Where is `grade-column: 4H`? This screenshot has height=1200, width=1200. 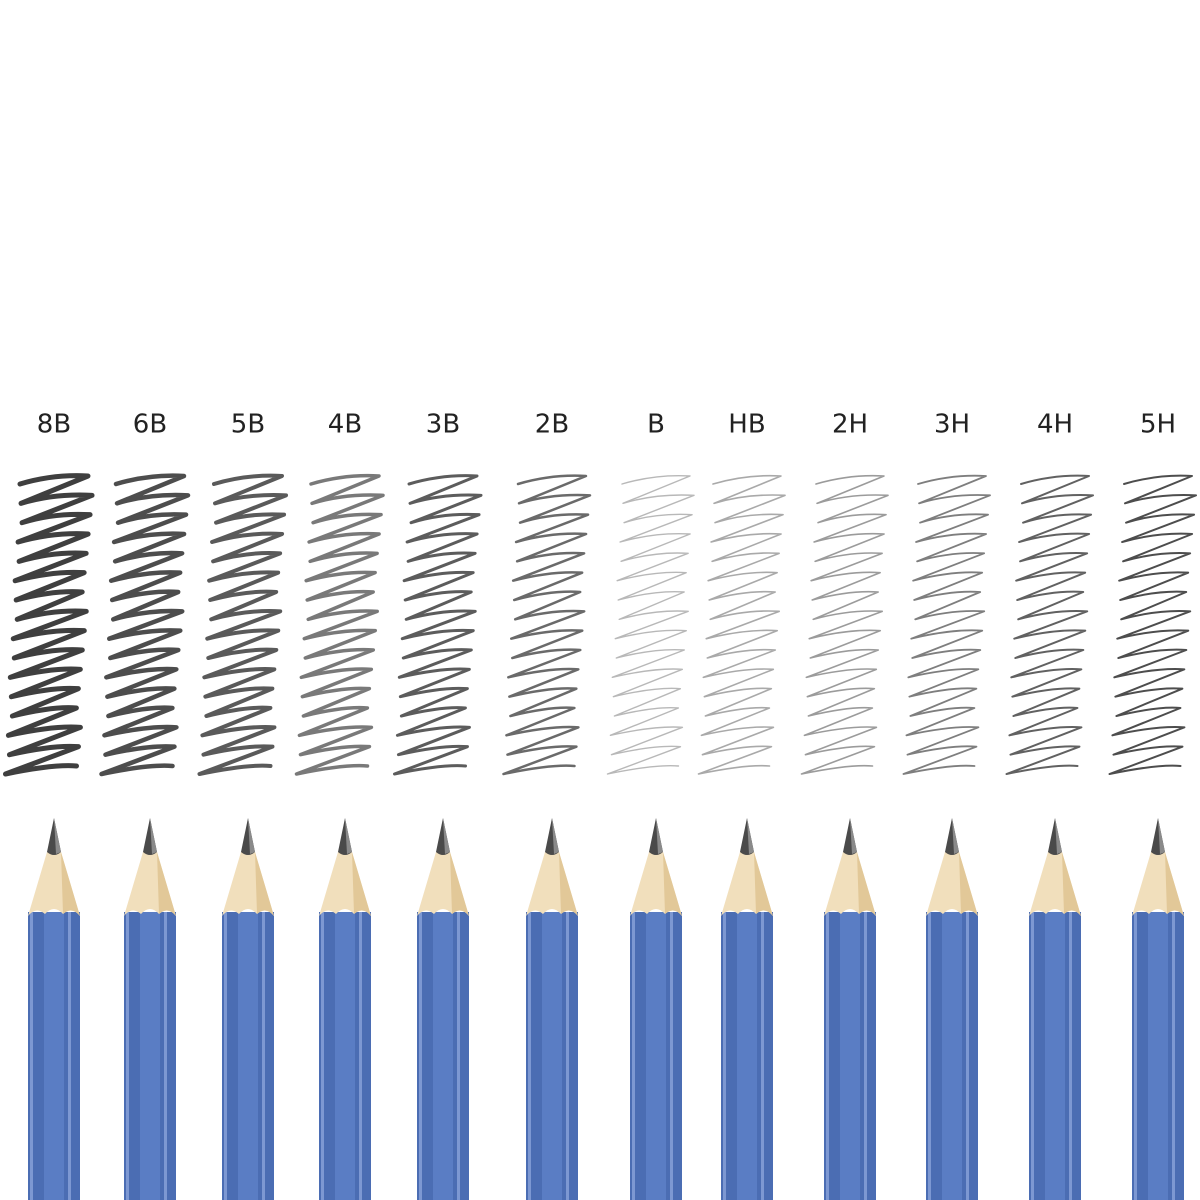 grade-column: 4H is located at coordinates (1050, 805).